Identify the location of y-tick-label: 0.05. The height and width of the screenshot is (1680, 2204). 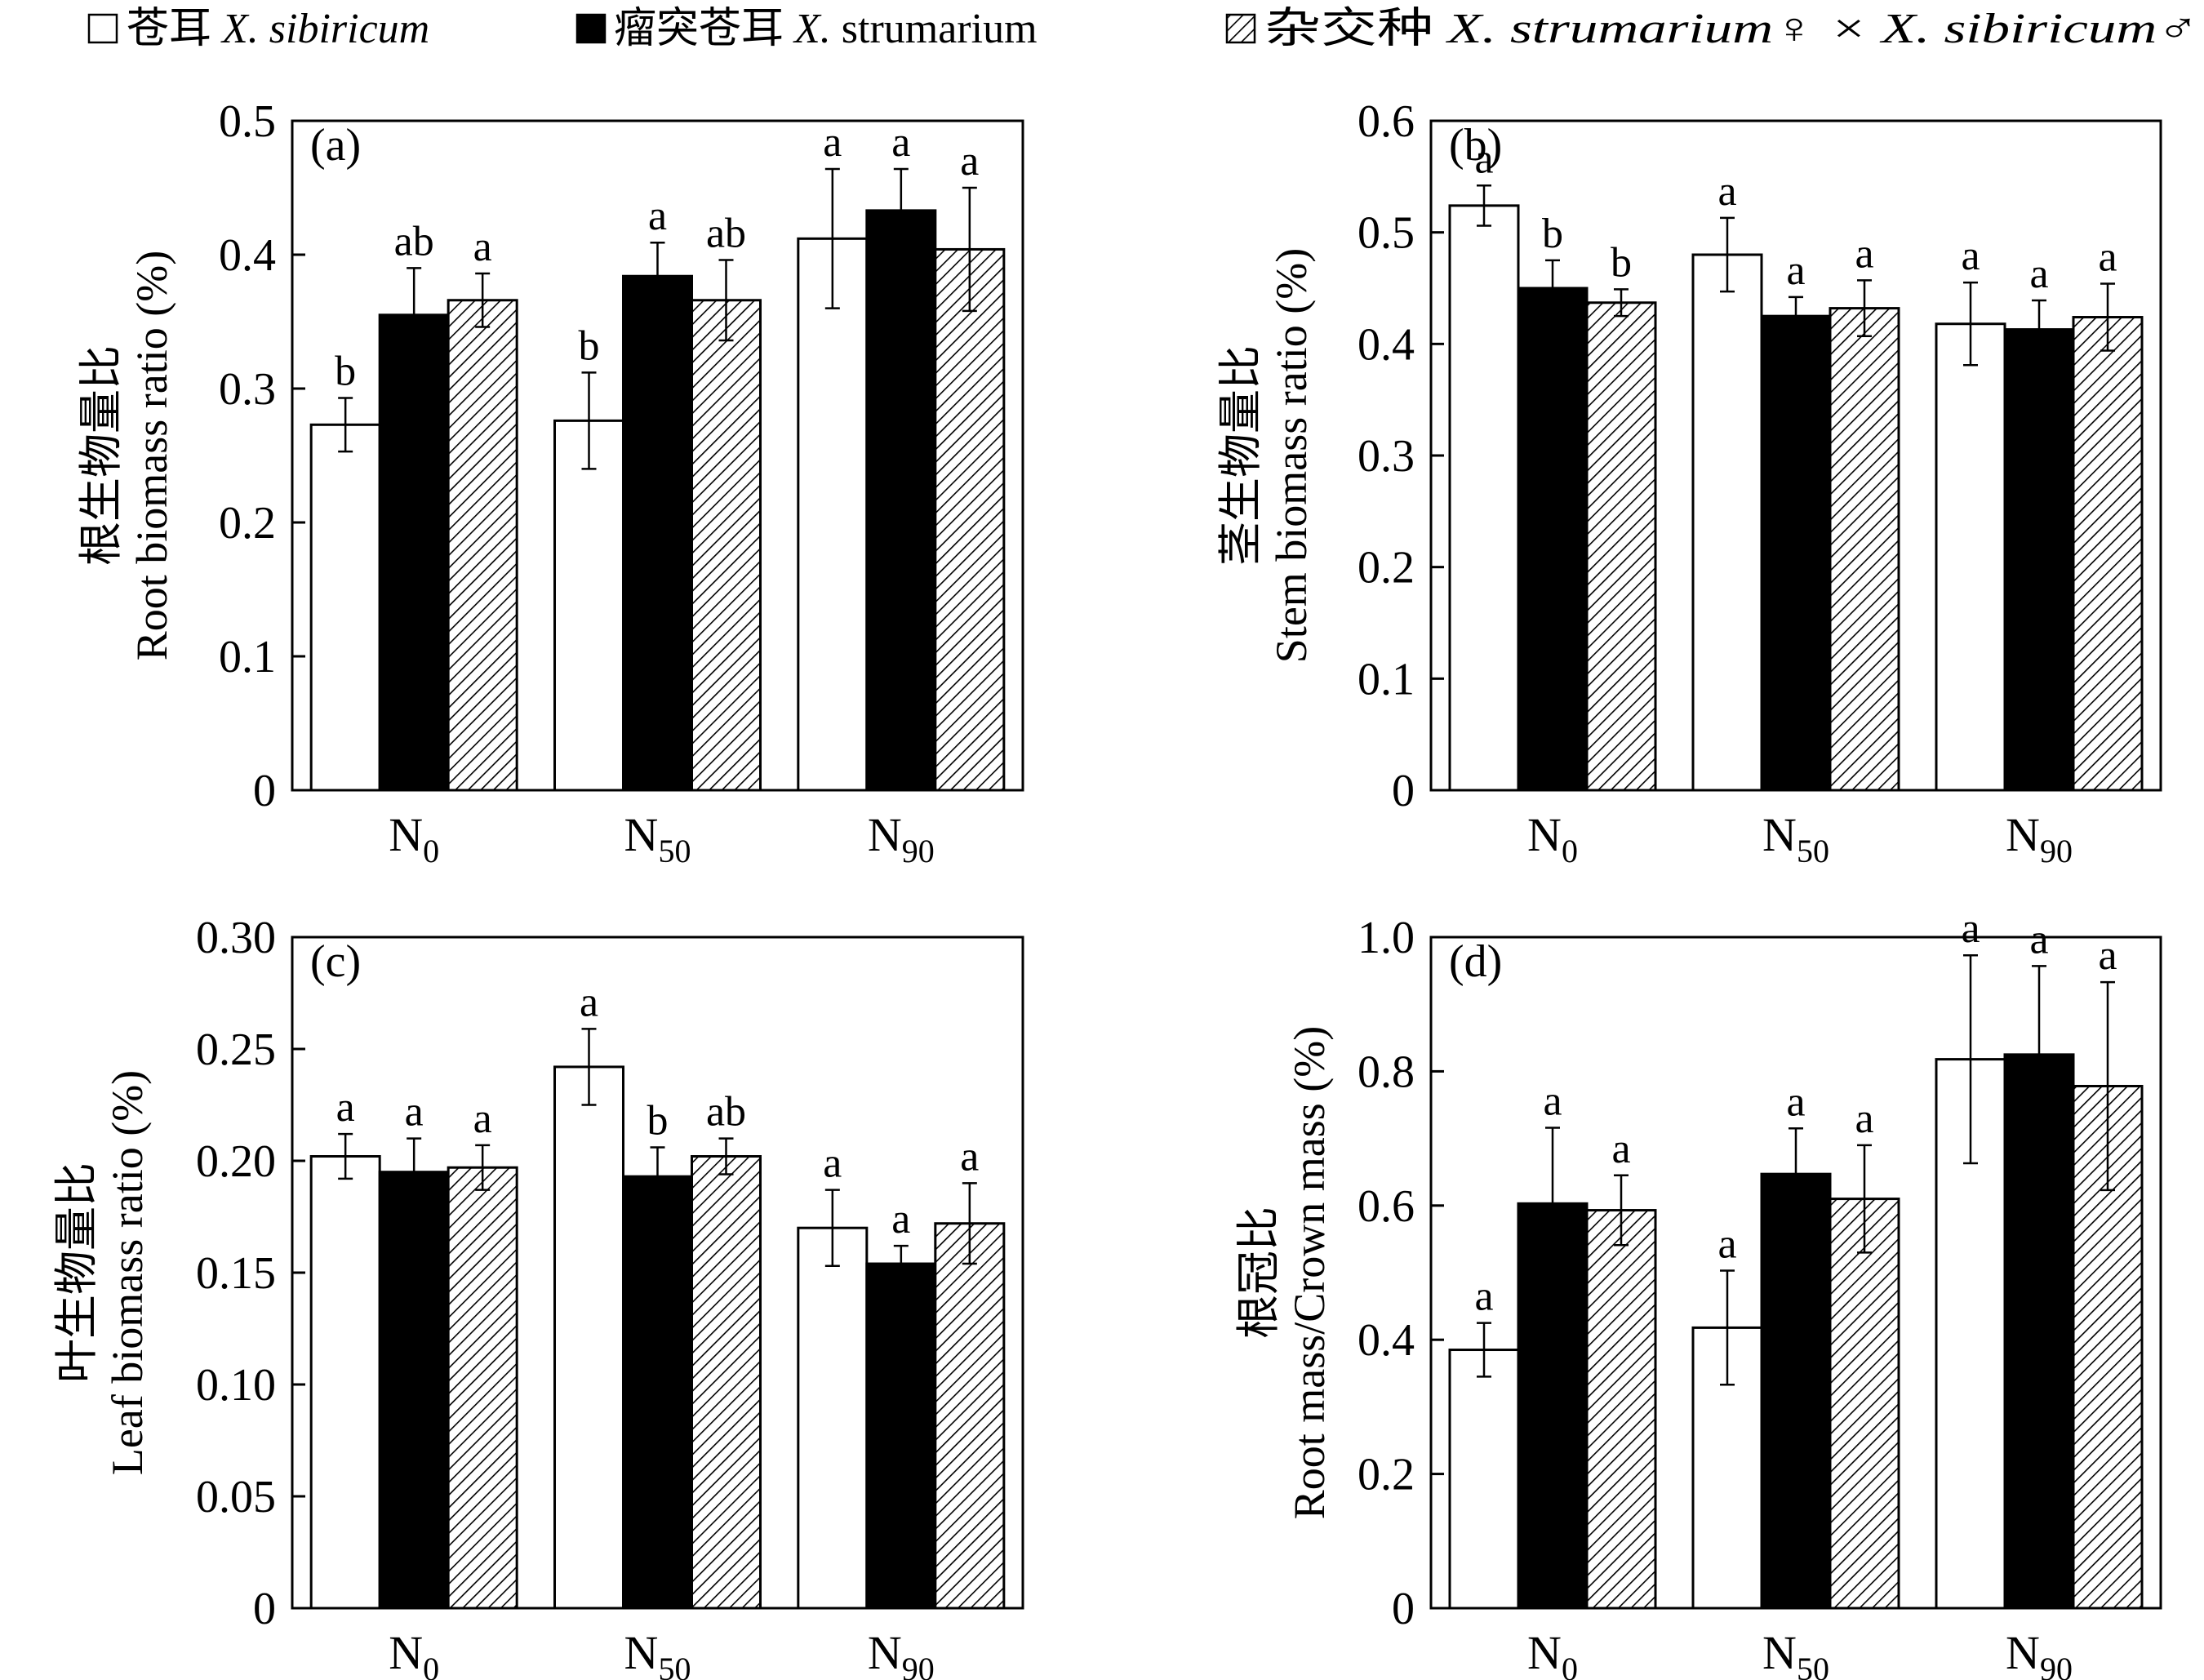
(236, 1497).